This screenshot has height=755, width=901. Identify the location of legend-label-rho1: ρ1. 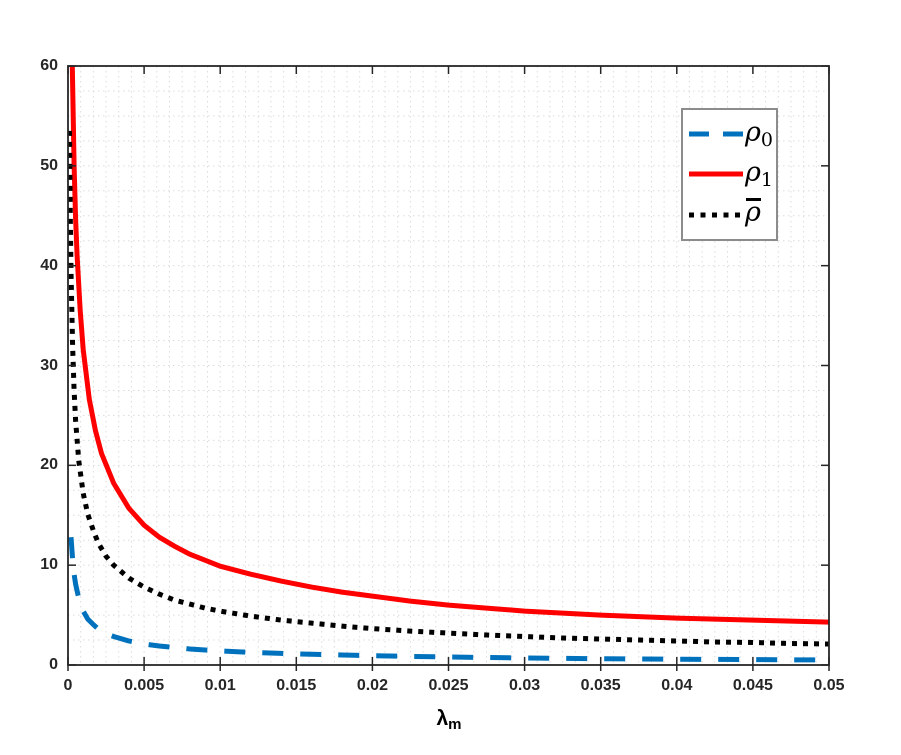
(759, 173).